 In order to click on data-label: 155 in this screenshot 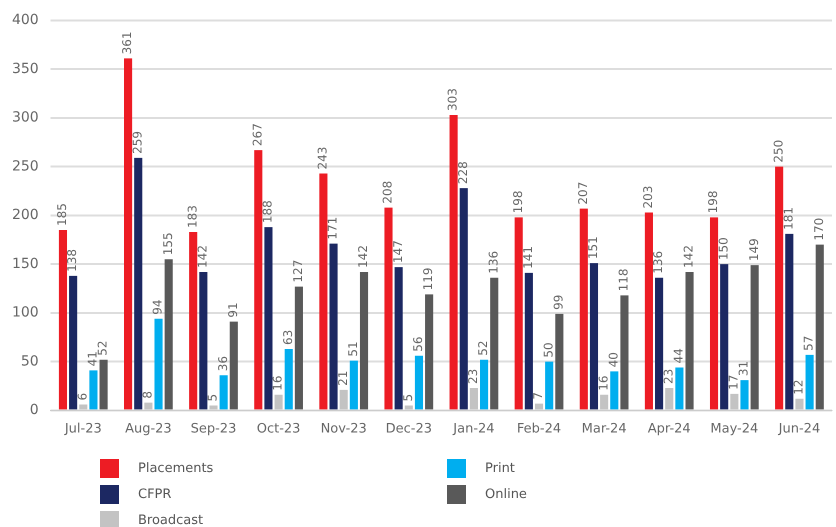, I will do `click(167, 244)`.